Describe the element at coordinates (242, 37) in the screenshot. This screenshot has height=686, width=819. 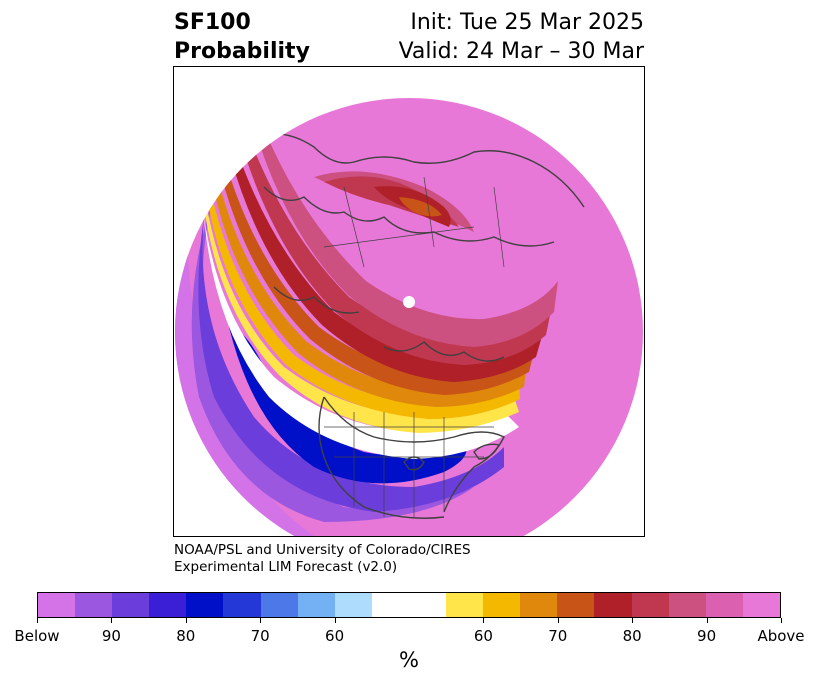
I see `title-block-left: SF100 Probability` at that location.